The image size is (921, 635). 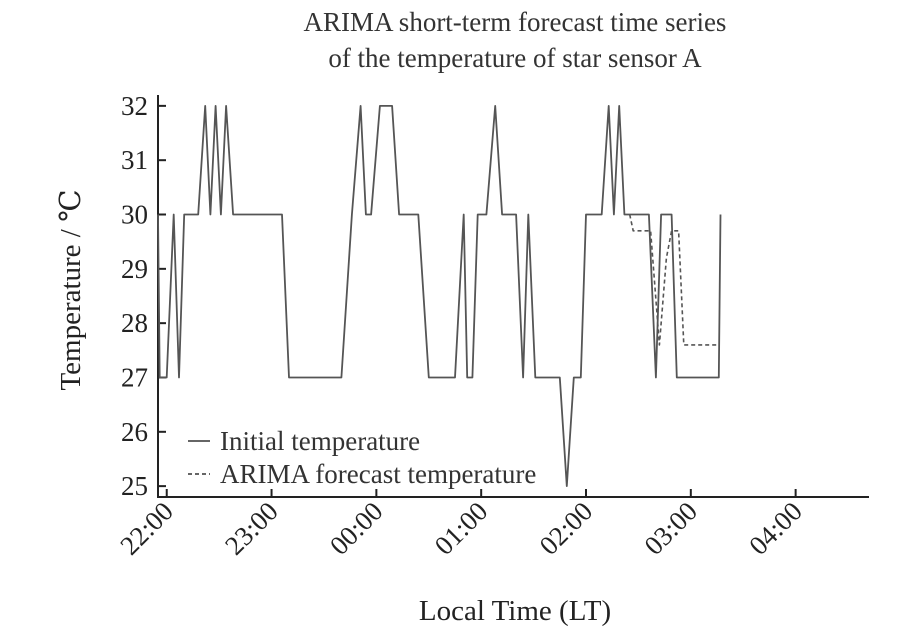 What do you see at coordinates (566, 528) in the screenshot?
I see `x-tick-label: 02:00` at bounding box center [566, 528].